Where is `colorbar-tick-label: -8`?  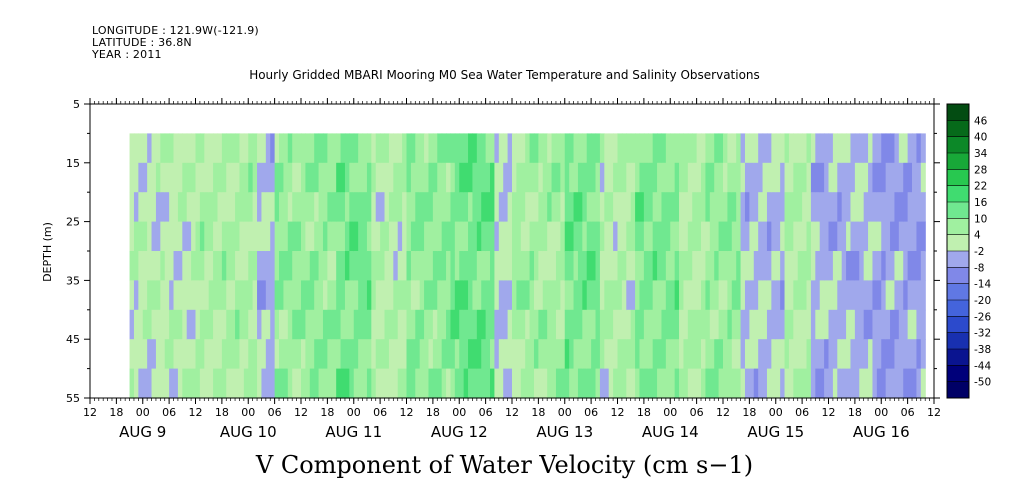 colorbar-tick-label: -8 is located at coordinates (979, 268).